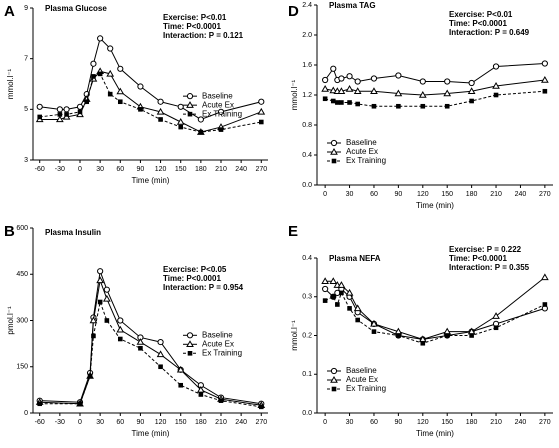 The image size is (559, 448). Describe the element at coordinates (307, 413) in the screenshot. I see `y-tick-label: 0.0` at that location.